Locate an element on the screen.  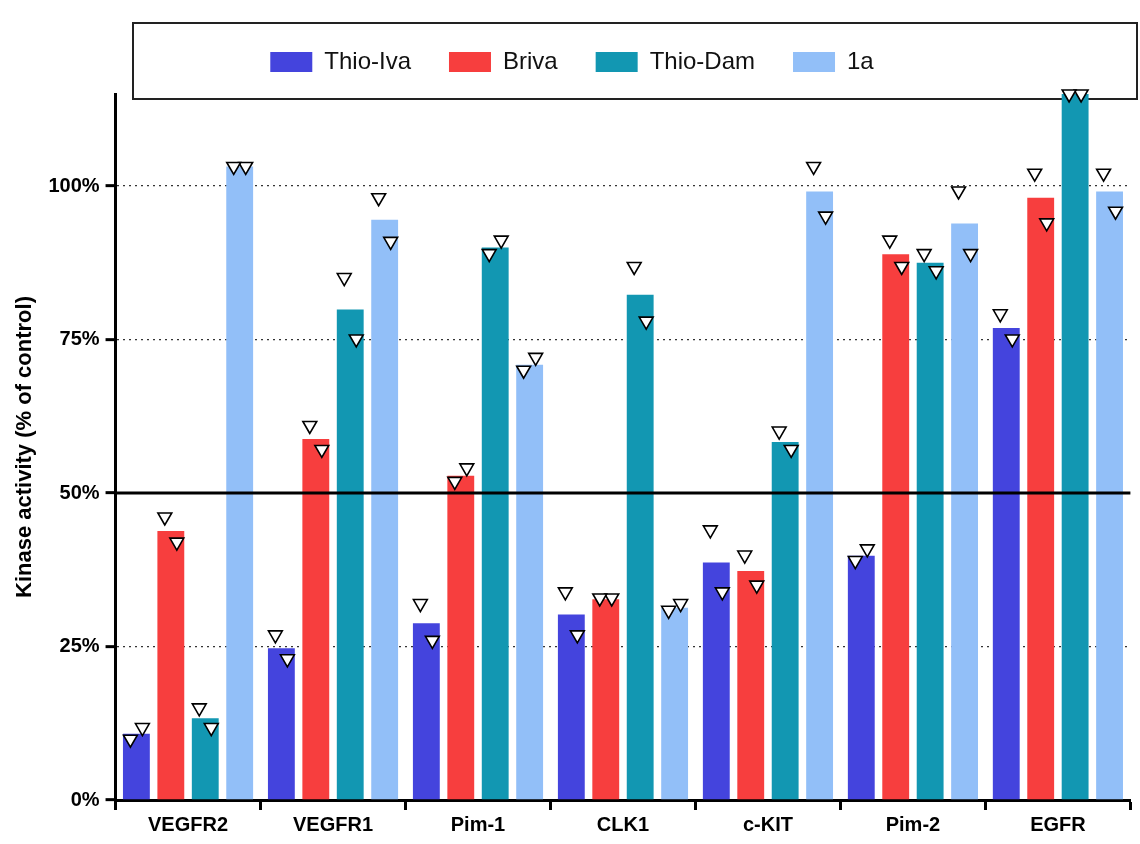
x-tick-label: Pim-2 is located at coordinates (913, 823).